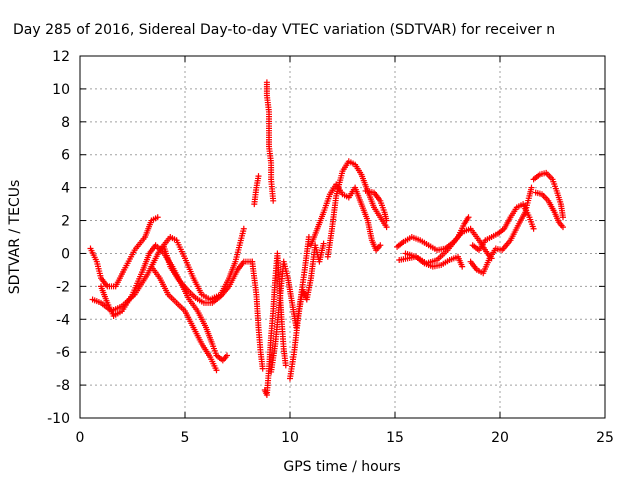 Image resolution: width=640 pixels, height=480 pixels. What do you see at coordinates (63, 320) in the screenshot?
I see `y-tick-label: -4` at bounding box center [63, 320].